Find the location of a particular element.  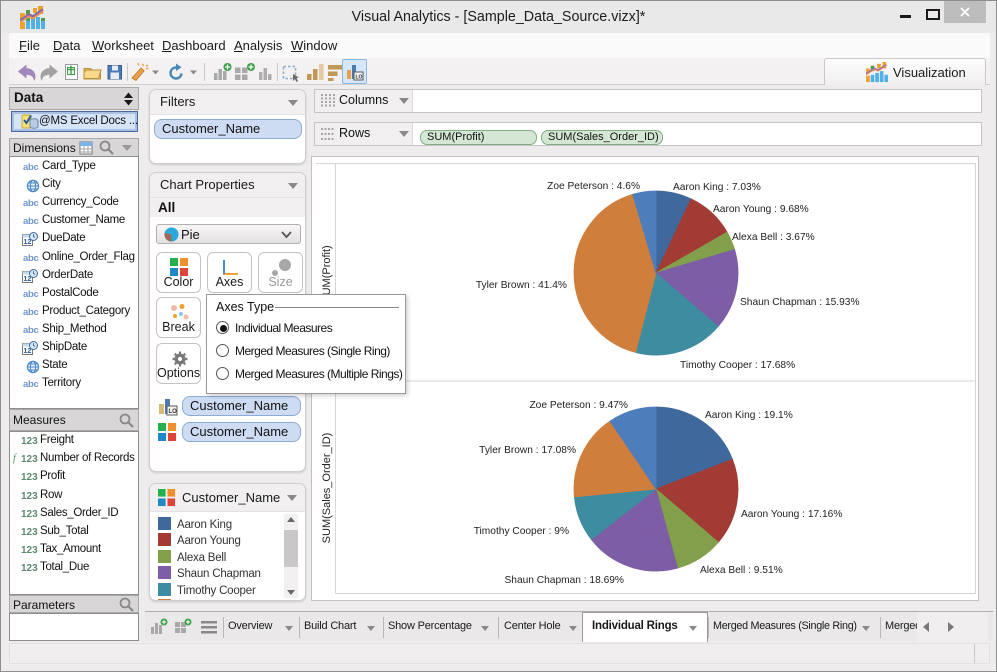

svg-text: Zoe Peterson : 9.47% is located at coordinates (578, 405).